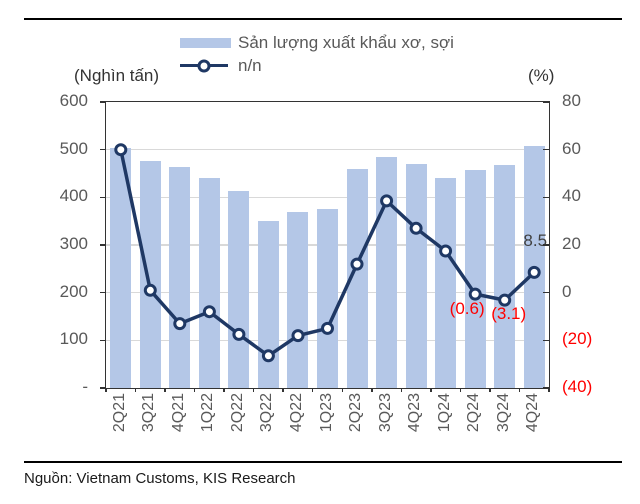 The image size is (640, 504). Describe the element at coordinates (250, 65) in the screenshot. I see `legend-label-line-series: n/n` at that location.